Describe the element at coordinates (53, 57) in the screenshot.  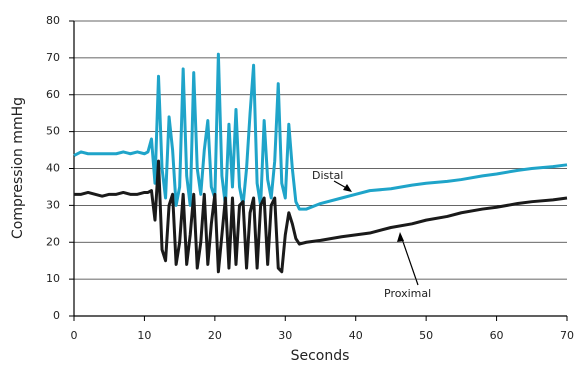
I see `y-tick-label: 70` at that location.